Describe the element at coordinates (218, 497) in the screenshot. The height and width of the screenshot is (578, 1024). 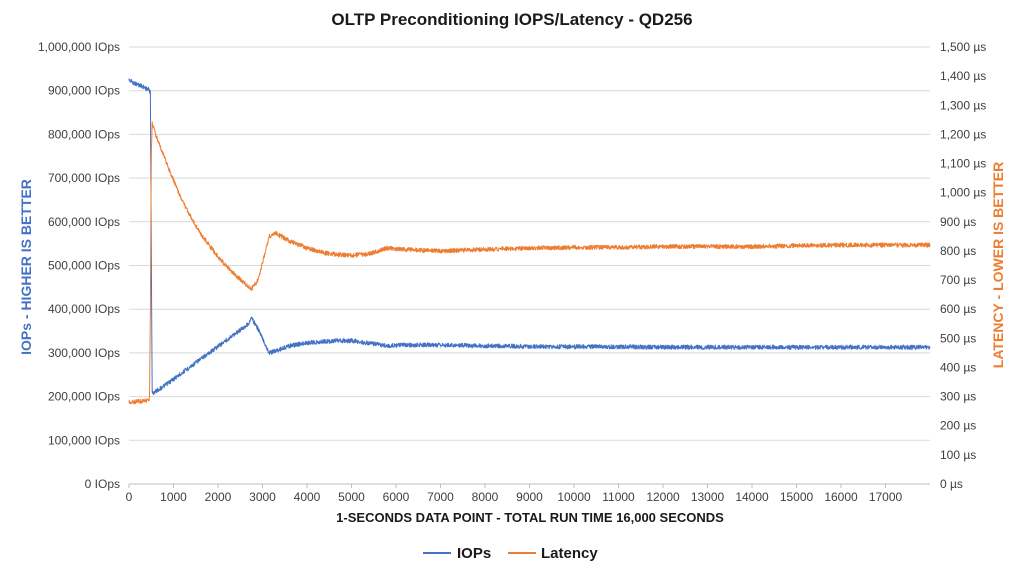
I see `x-tick-label: 2000` at that location.